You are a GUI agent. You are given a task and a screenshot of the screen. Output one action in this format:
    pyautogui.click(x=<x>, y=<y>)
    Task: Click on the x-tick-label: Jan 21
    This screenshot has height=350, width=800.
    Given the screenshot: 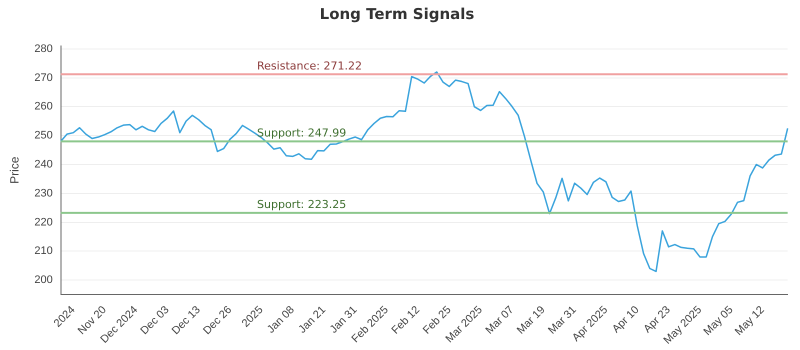 What is the action you would take?
    pyautogui.click(x=312, y=320)
    